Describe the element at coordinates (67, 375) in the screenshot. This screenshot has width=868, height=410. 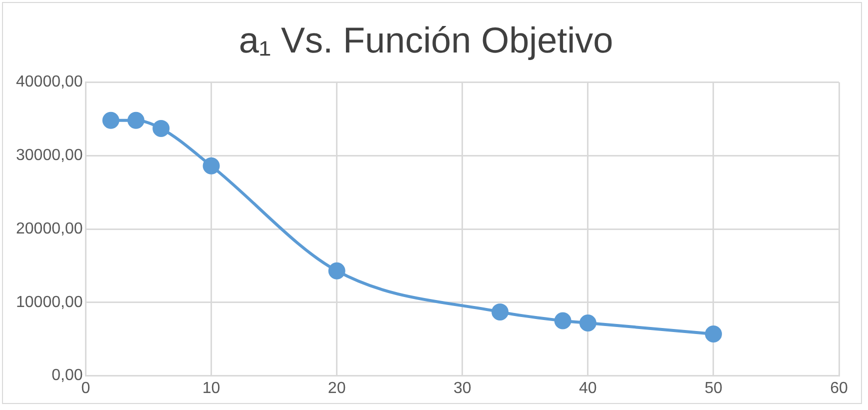
I see `y-tick-label: 0,00` at that location.